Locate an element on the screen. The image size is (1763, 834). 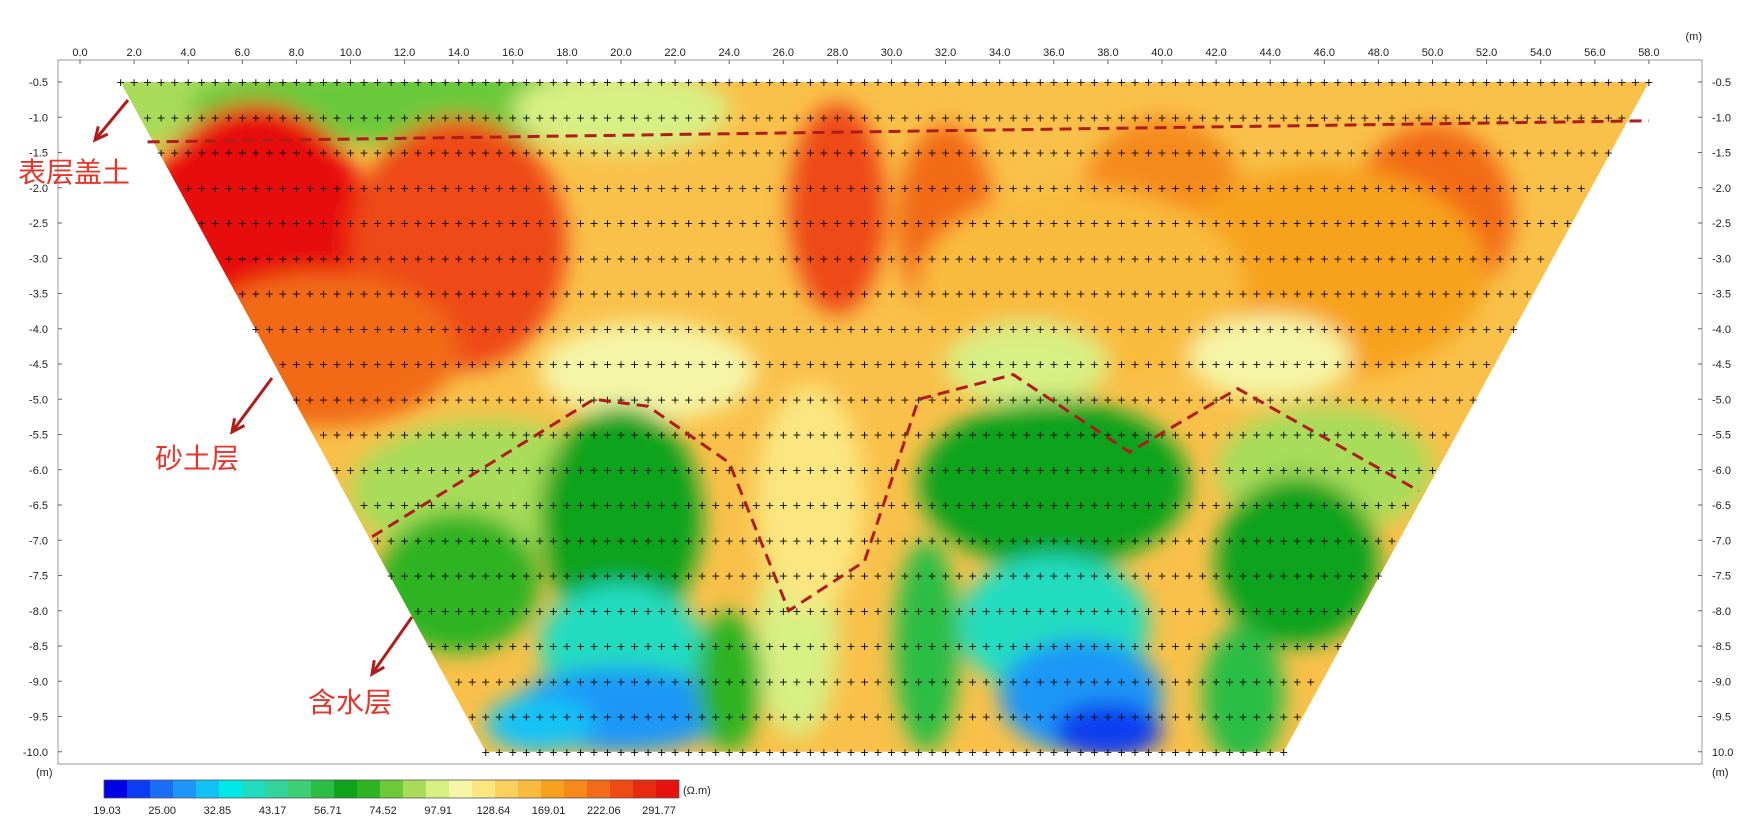
y-tick-label-right: 10.0 is located at coordinates (1722, 753).